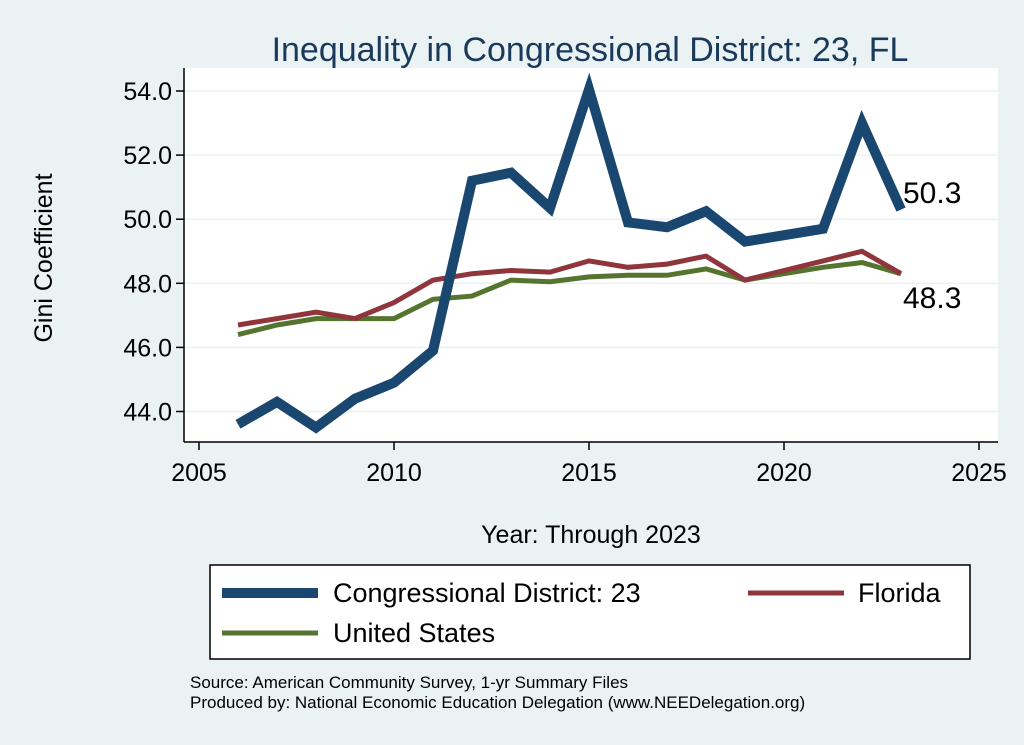  Describe the element at coordinates (932, 193) in the screenshot. I see `end-label-district: 50.3` at that location.